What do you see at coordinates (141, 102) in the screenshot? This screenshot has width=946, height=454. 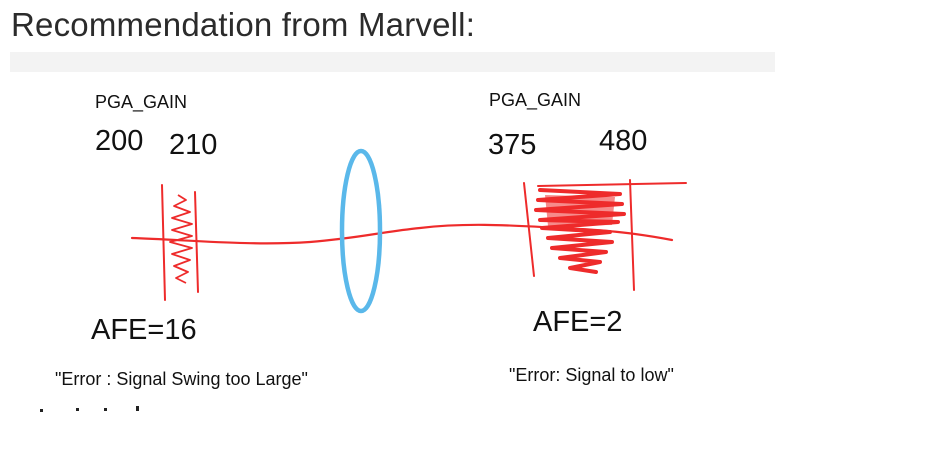 I see `left-pga-gain-label: PGA_GAIN` at bounding box center [141, 102].